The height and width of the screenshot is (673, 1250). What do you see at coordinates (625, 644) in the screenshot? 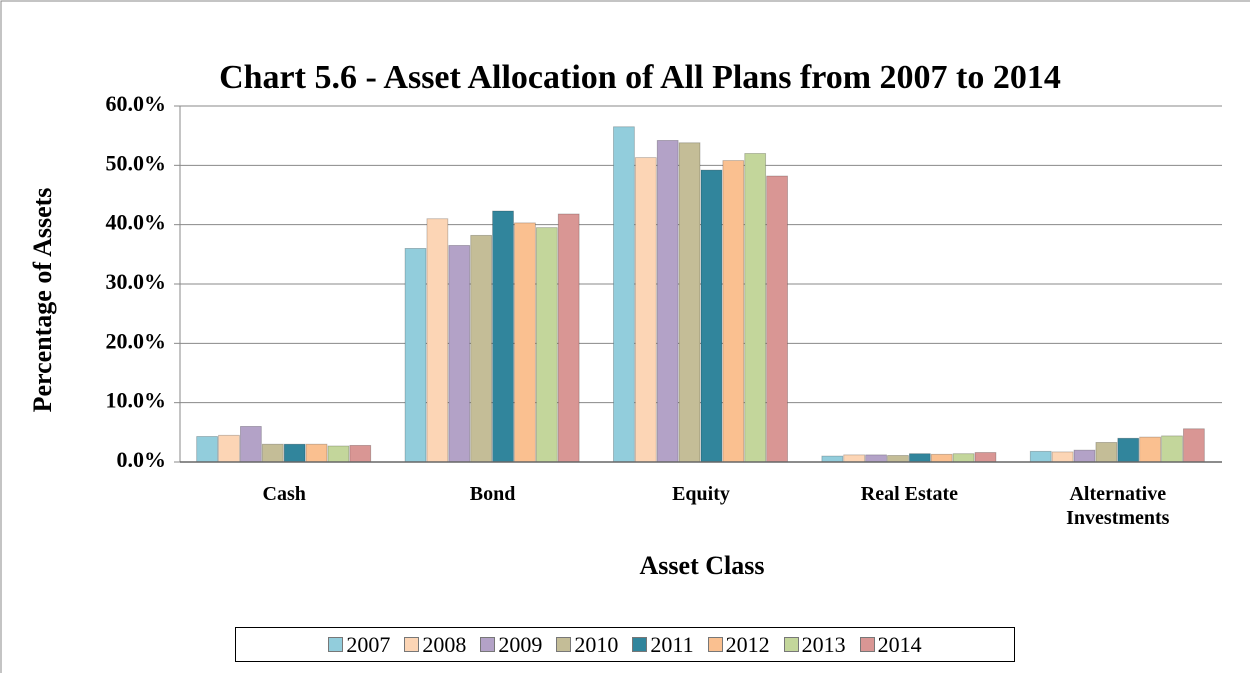
I see `legend: 2007 2008 2009 2010 2011 2012 2013 2014` at bounding box center [625, 644].